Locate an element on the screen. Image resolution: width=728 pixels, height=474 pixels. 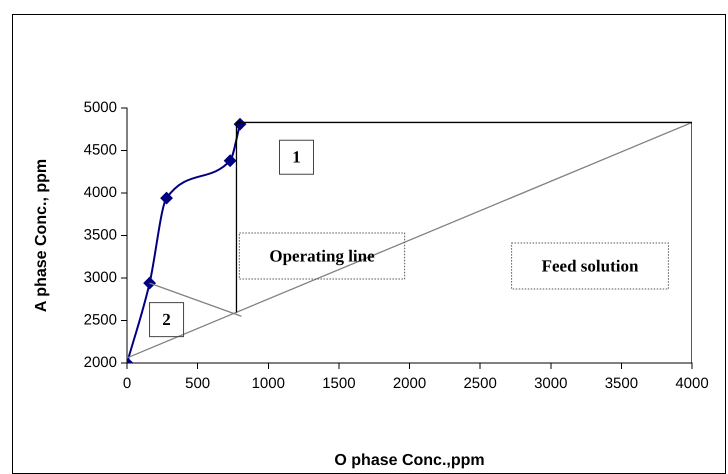
x-tick-label: 0 is located at coordinates (127, 383).